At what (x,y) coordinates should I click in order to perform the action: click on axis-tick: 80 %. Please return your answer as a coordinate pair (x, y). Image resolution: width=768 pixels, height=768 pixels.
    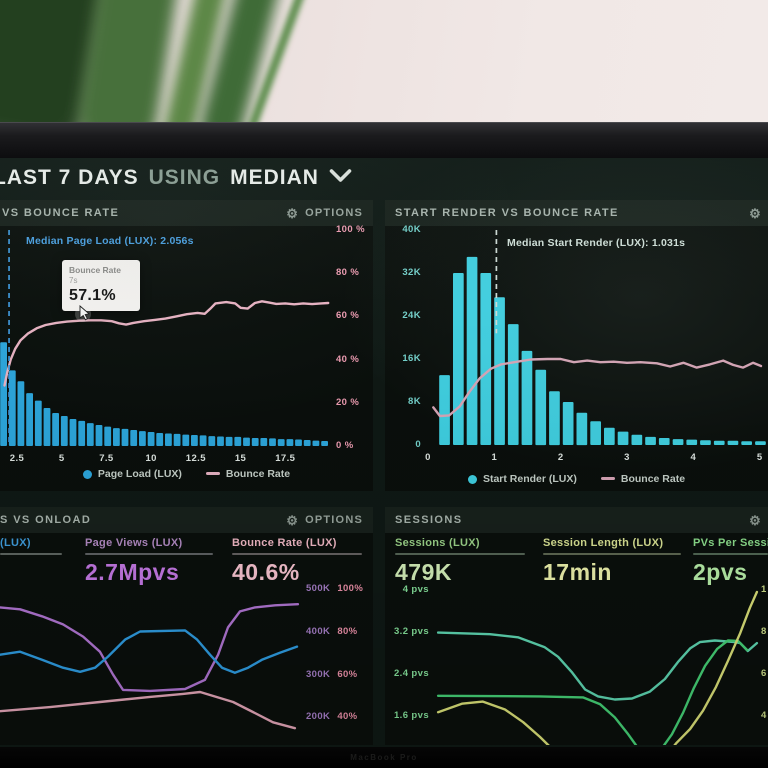
    Looking at the image, I should click on (348, 273).